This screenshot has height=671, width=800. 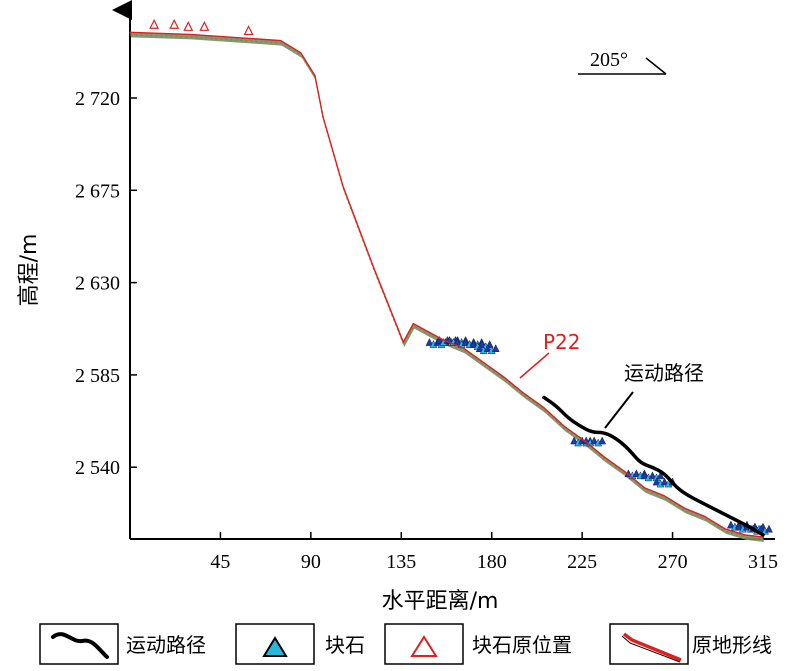 I want to click on direction-slash, so click(x=656, y=66).